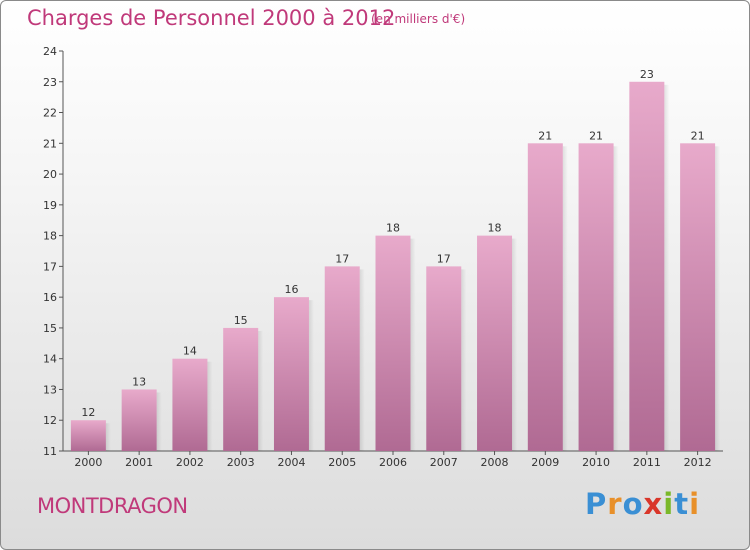  Describe the element at coordinates (50, 205) in the screenshot. I see `y-tick-label: 19` at that location.